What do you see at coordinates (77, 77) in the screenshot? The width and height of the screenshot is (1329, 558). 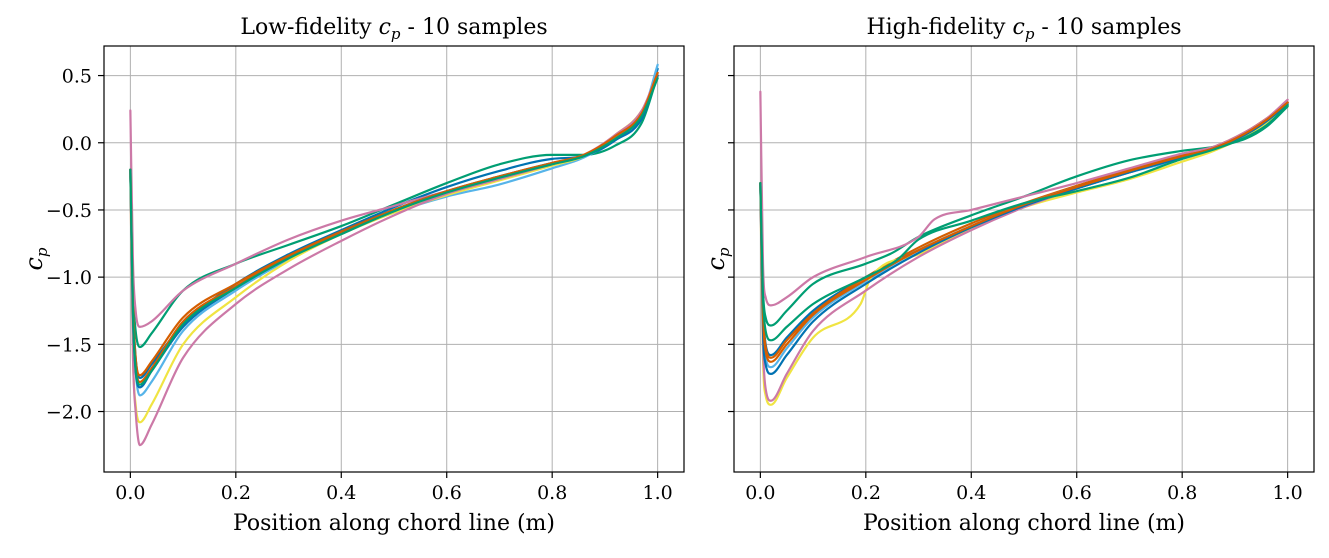 I see `y-tick-label: 0.5` at bounding box center [77, 77].